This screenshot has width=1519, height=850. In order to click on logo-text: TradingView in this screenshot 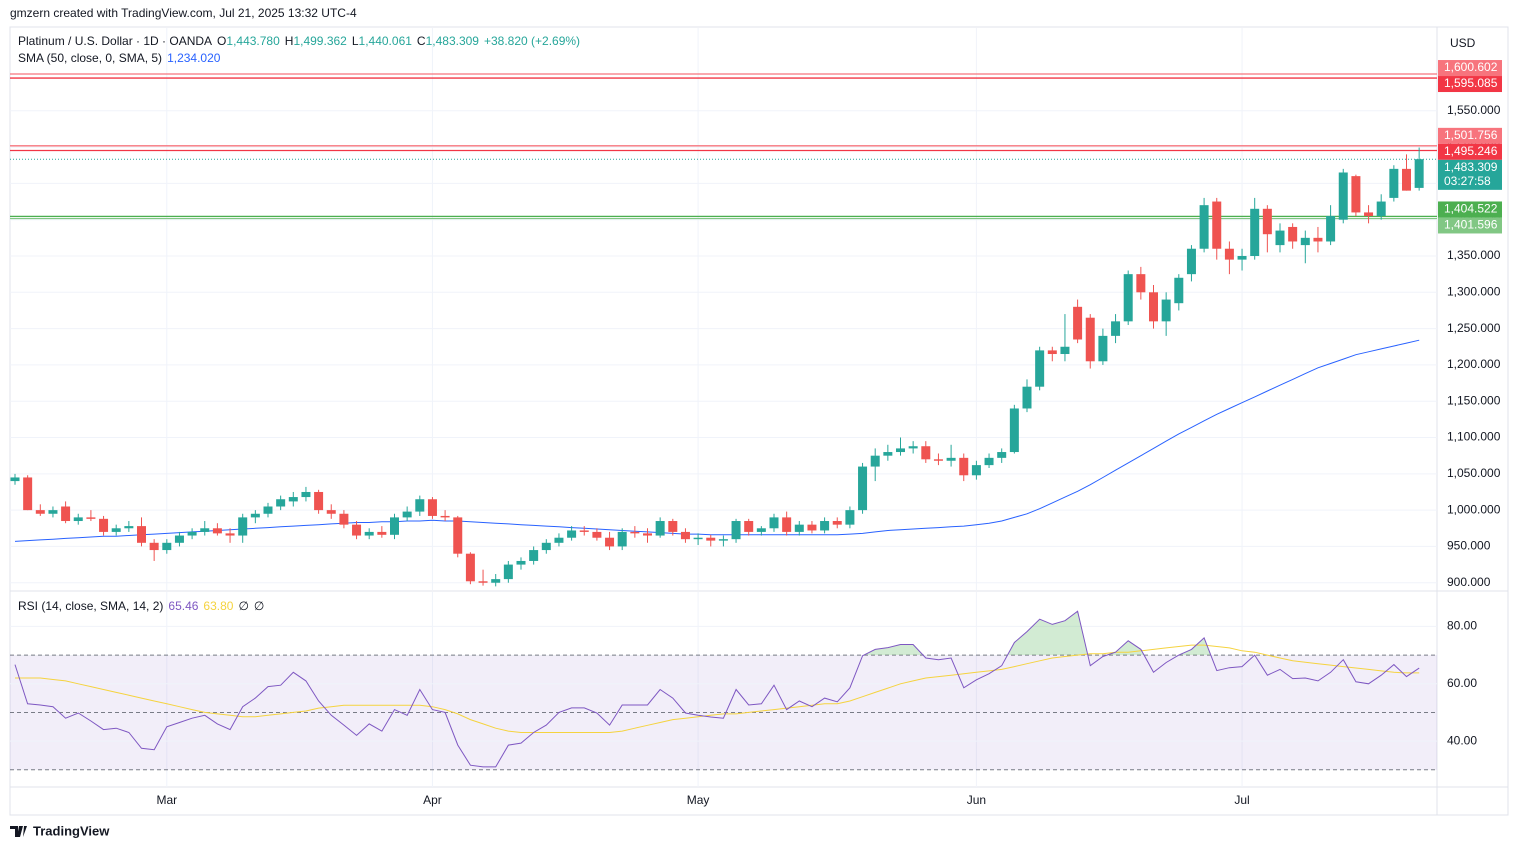, I will do `click(71, 830)`.